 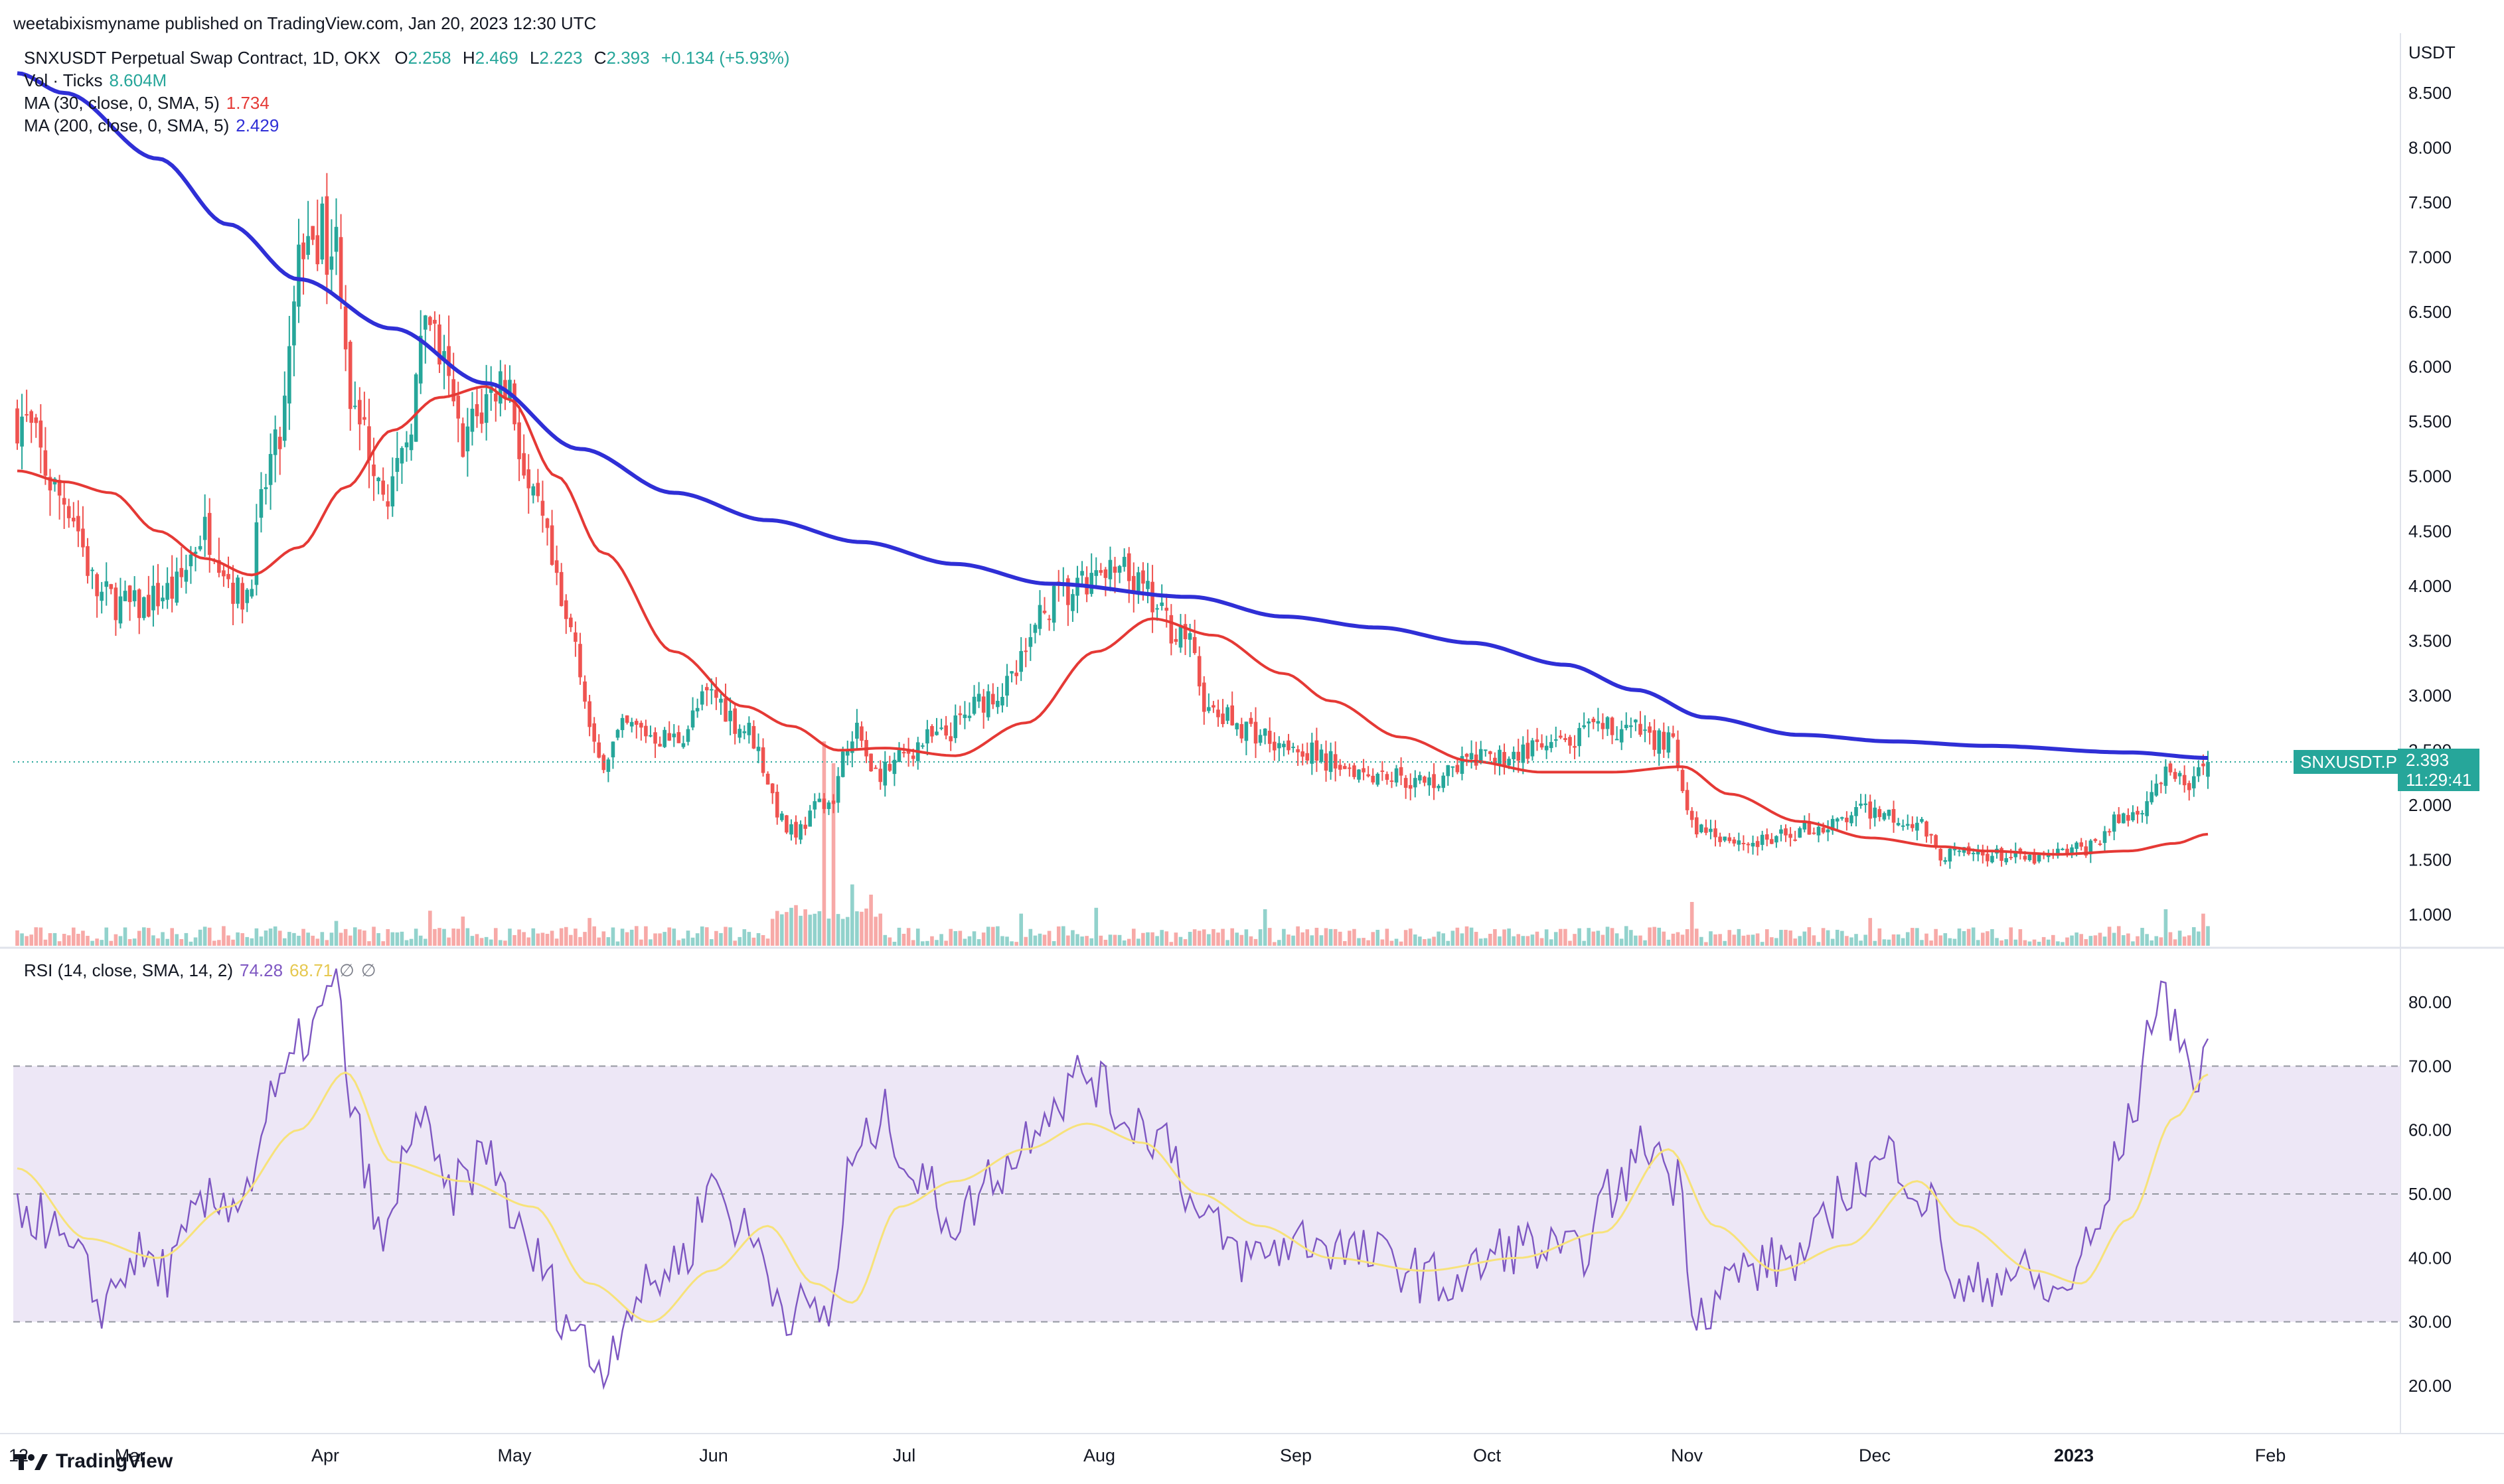 I want to click on volume-legend: Vol · Ticks 8.604M, so click(x=96, y=80).